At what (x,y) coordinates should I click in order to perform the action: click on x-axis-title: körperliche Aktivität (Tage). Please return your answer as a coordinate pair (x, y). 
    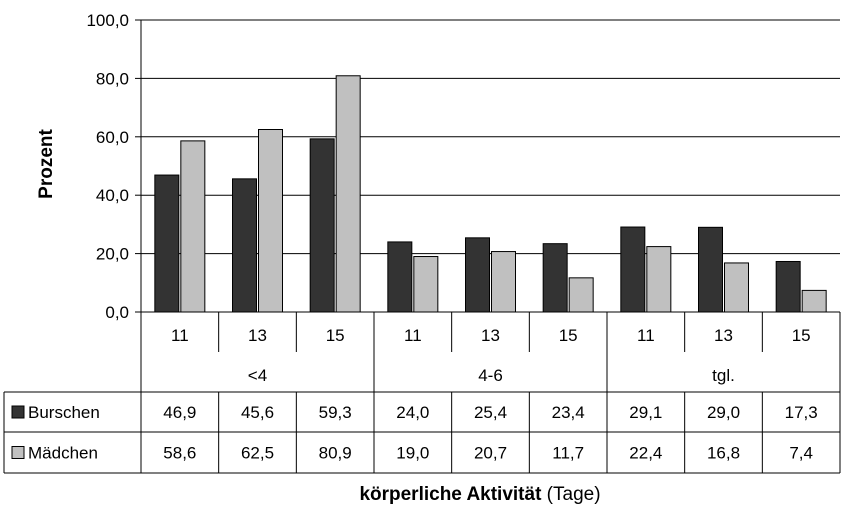
    Looking at the image, I should click on (479, 494).